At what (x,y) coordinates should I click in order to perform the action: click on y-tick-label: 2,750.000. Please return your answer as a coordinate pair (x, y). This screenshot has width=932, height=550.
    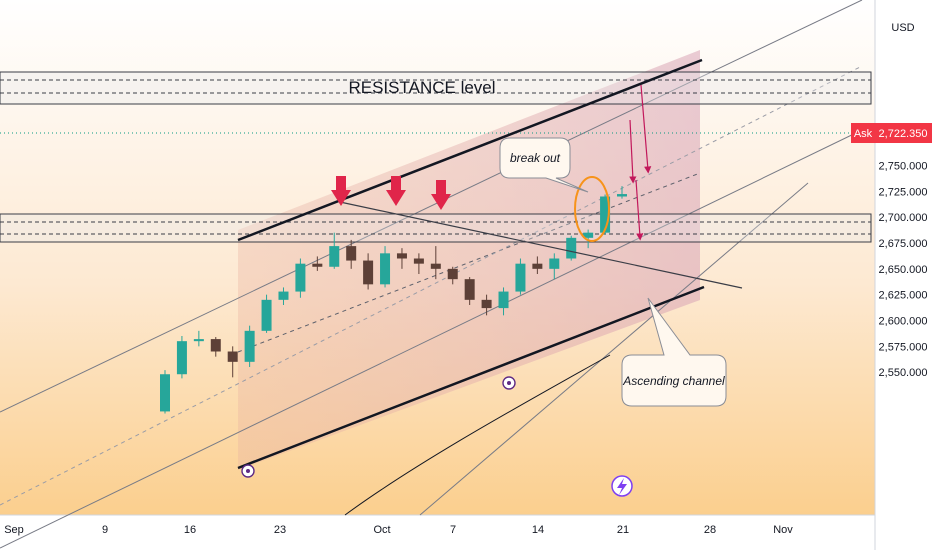
    Looking at the image, I should click on (903, 167).